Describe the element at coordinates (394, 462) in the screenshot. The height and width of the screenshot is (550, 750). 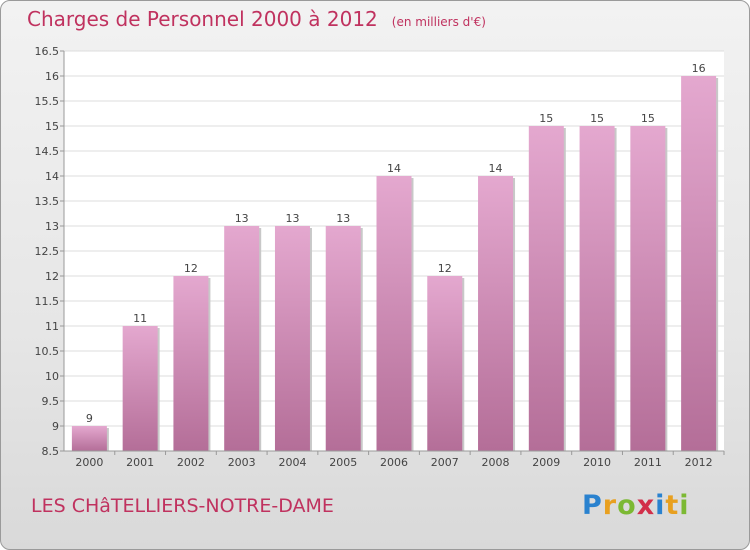
I see `x-tick-label: 2006` at that location.